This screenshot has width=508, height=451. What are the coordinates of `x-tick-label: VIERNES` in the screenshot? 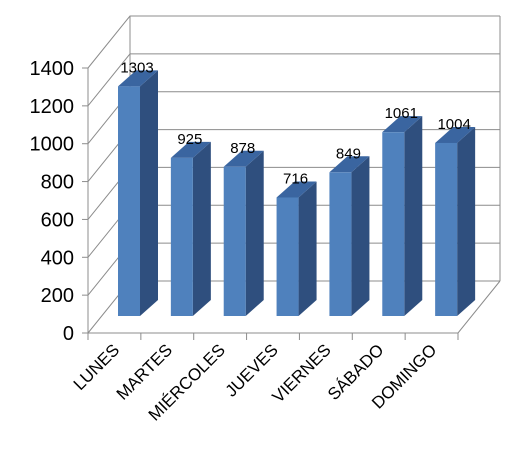 It's located at (301, 373).